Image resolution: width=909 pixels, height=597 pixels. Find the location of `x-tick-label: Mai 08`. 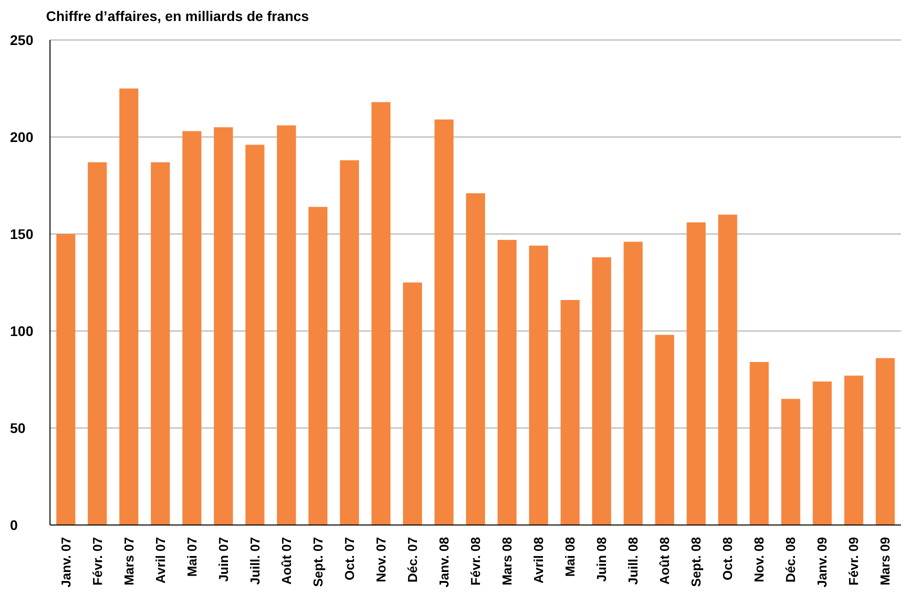

x-tick-label: Mai 08 is located at coordinates (570, 557).